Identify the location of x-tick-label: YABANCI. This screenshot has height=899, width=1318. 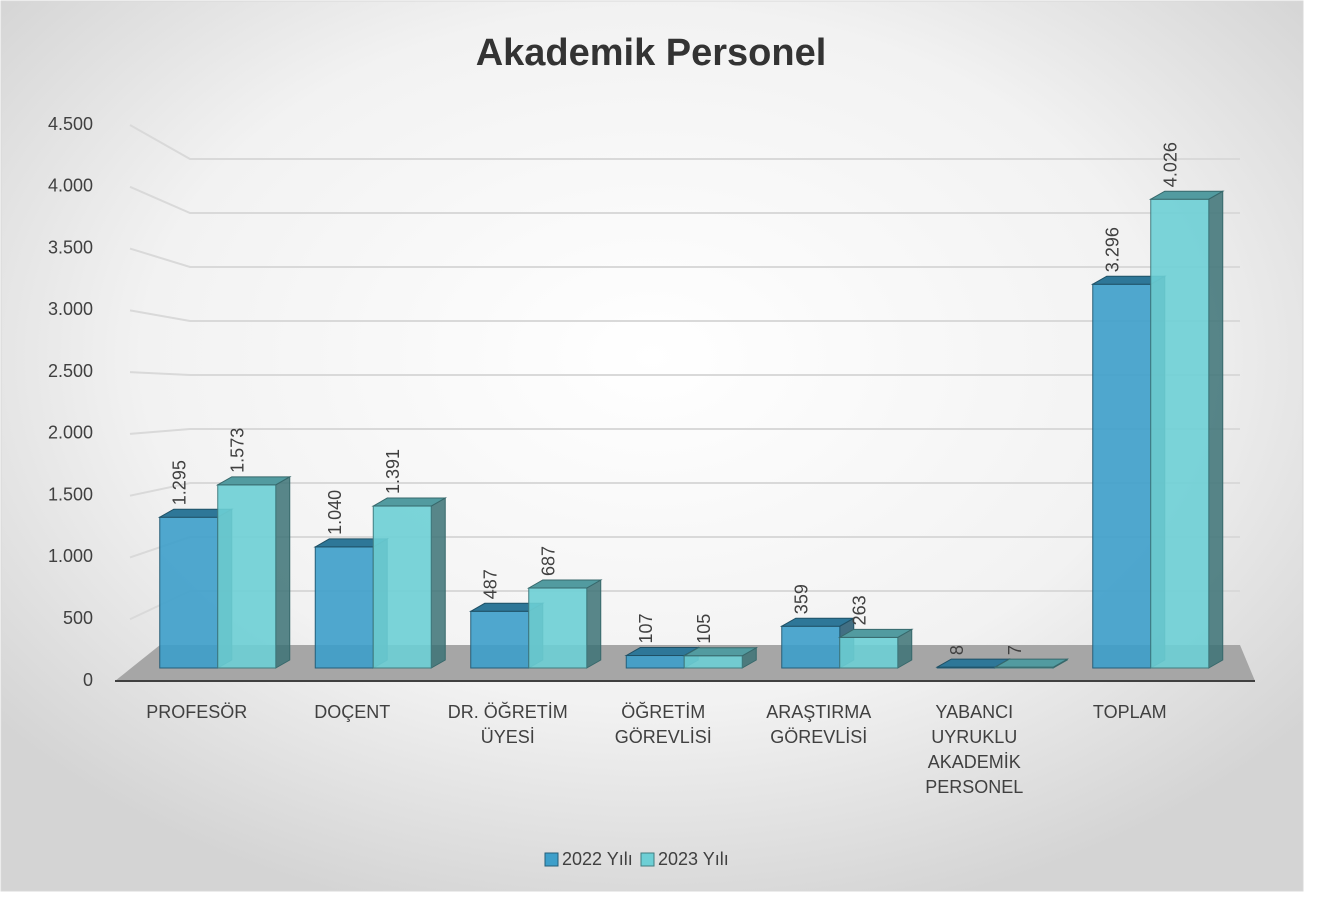
(974, 712).